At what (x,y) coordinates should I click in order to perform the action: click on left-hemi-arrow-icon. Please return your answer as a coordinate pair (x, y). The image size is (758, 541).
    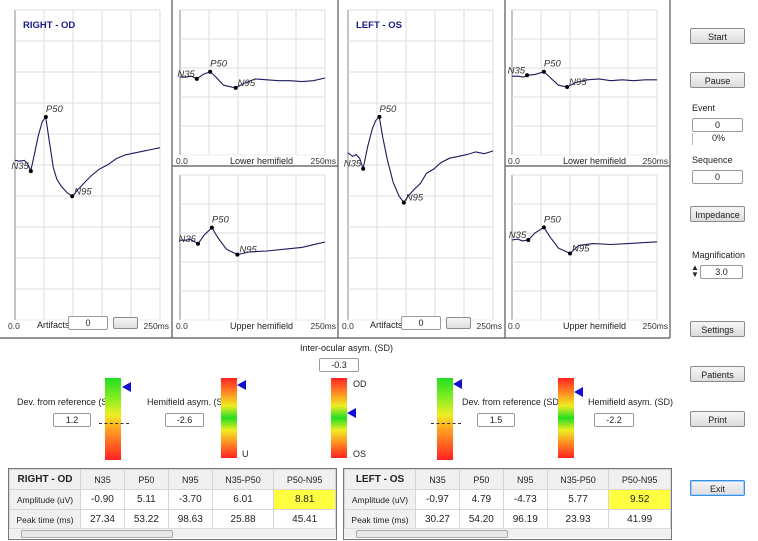
    Looking at the image, I should click on (578, 392).